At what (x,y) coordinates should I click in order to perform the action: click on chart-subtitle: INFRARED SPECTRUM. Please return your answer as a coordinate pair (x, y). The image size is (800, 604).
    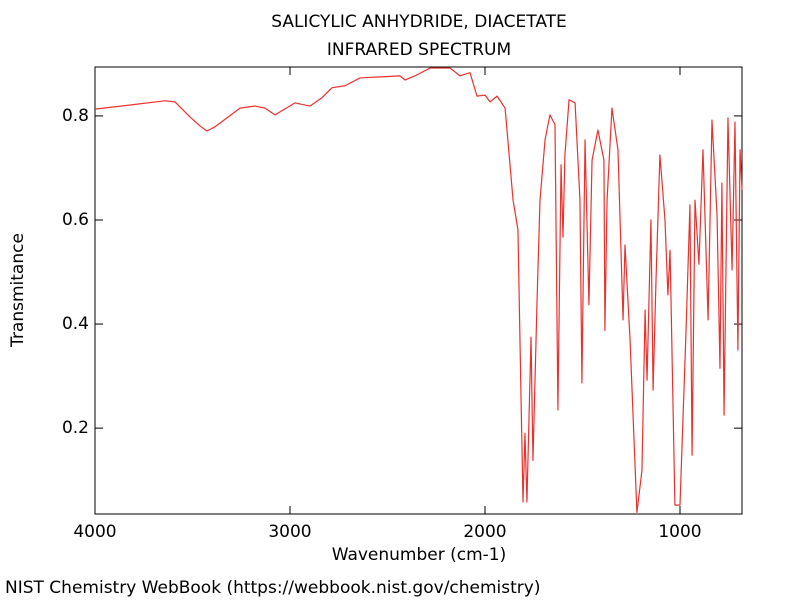
    Looking at the image, I should click on (419, 50).